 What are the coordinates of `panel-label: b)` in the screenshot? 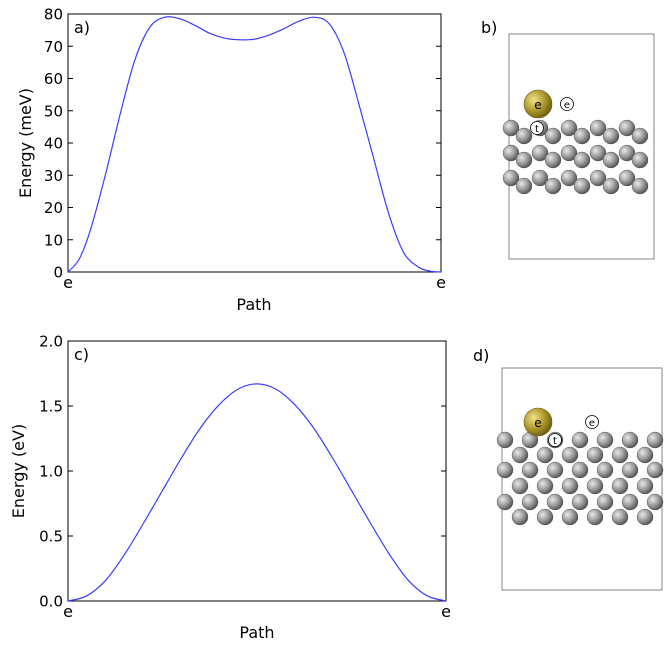 It's located at (489, 27).